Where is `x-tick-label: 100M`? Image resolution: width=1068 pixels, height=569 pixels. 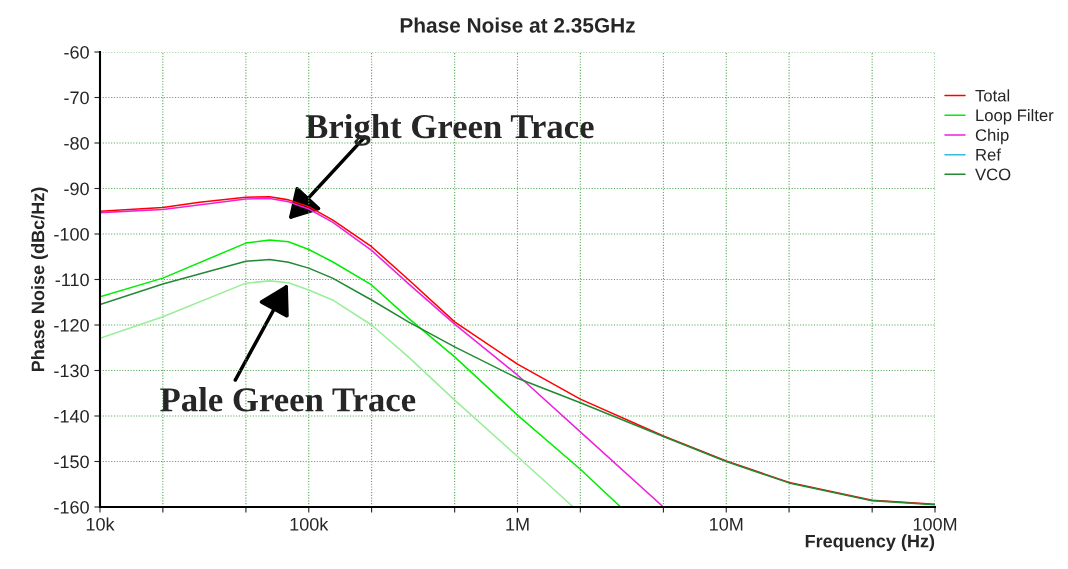 x-tick-label: 100M is located at coordinates (935, 524).